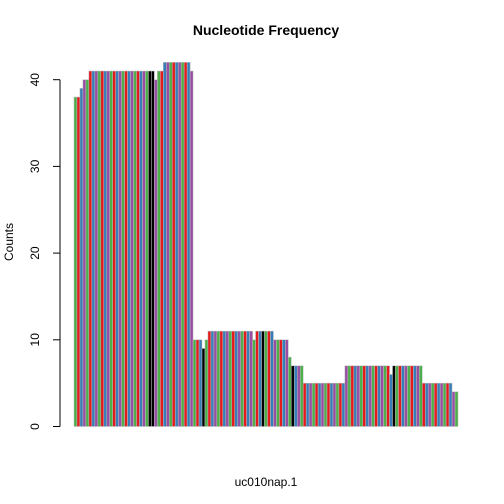  What do you see at coordinates (35, 166) in the screenshot?
I see `y-tick-label: 30` at bounding box center [35, 166].